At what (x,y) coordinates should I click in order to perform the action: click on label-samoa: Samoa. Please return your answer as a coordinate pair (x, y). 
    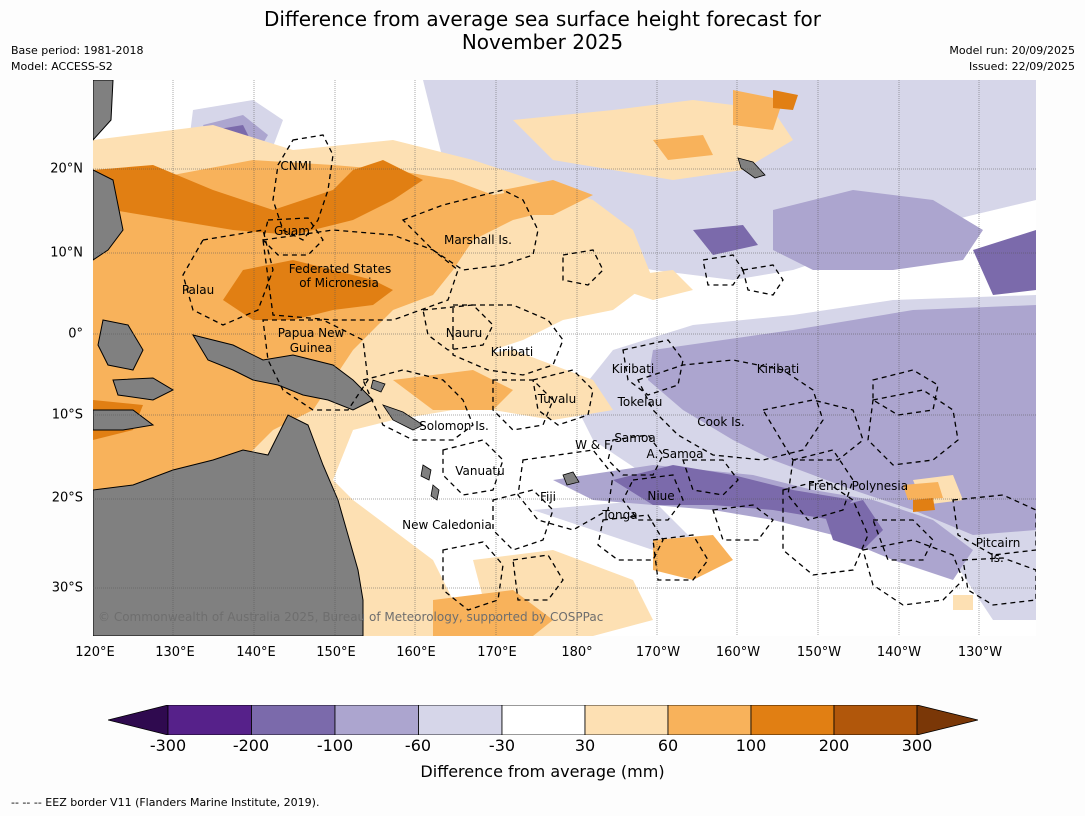
    Looking at the image, I should click on (634, 438).